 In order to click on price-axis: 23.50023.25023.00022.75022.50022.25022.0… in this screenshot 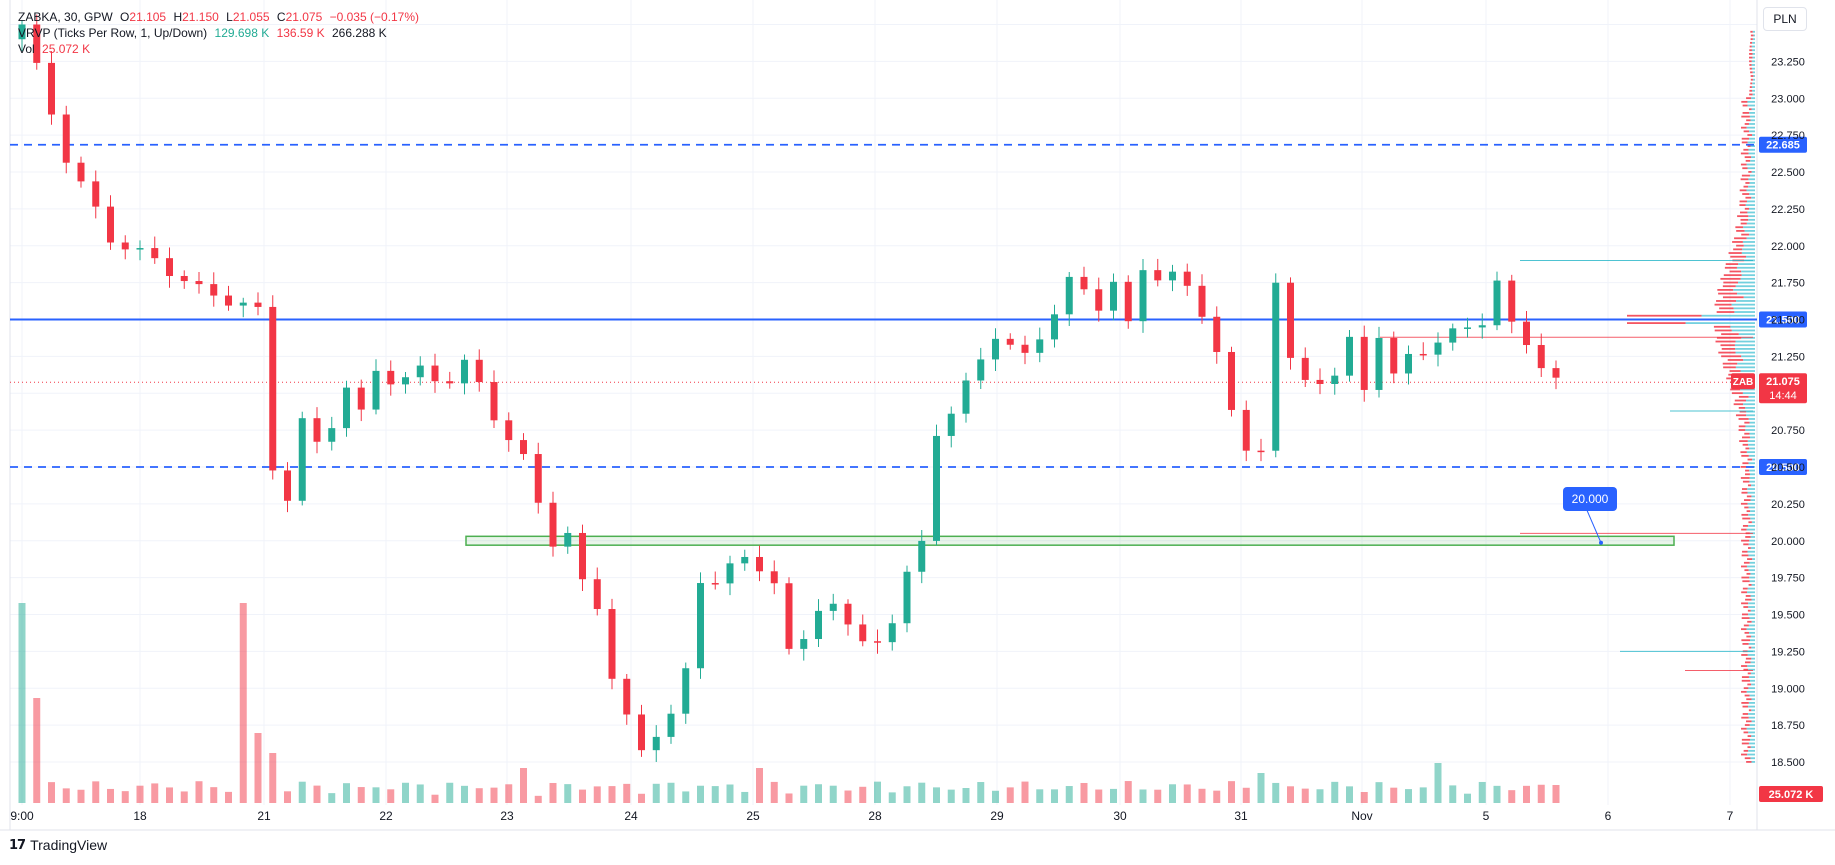, I will do `click(1788, 395)`.